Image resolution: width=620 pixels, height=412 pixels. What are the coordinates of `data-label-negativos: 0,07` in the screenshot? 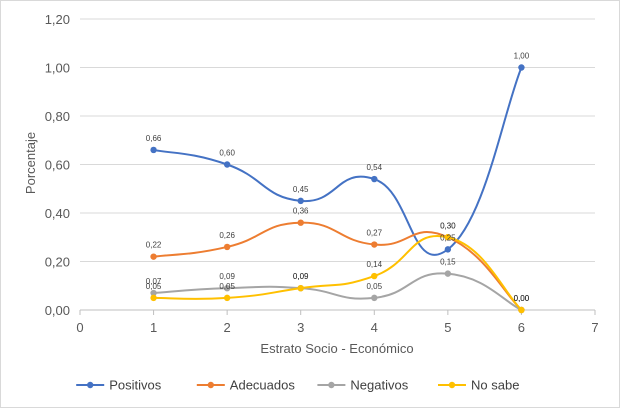 It's located at (154, 281).